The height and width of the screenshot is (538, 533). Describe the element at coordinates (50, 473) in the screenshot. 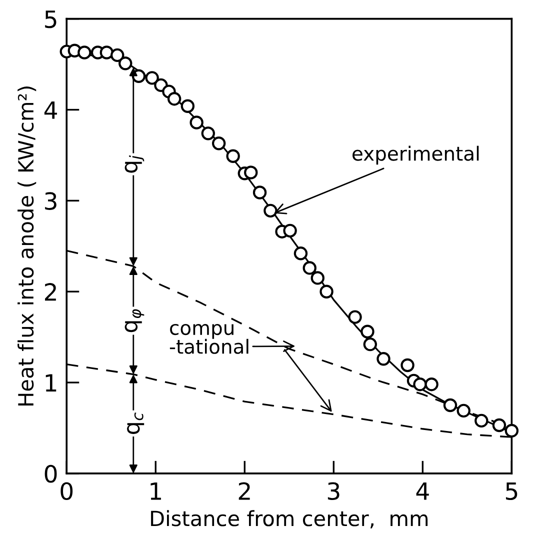

I see `y-tick-label: 0` at that location.